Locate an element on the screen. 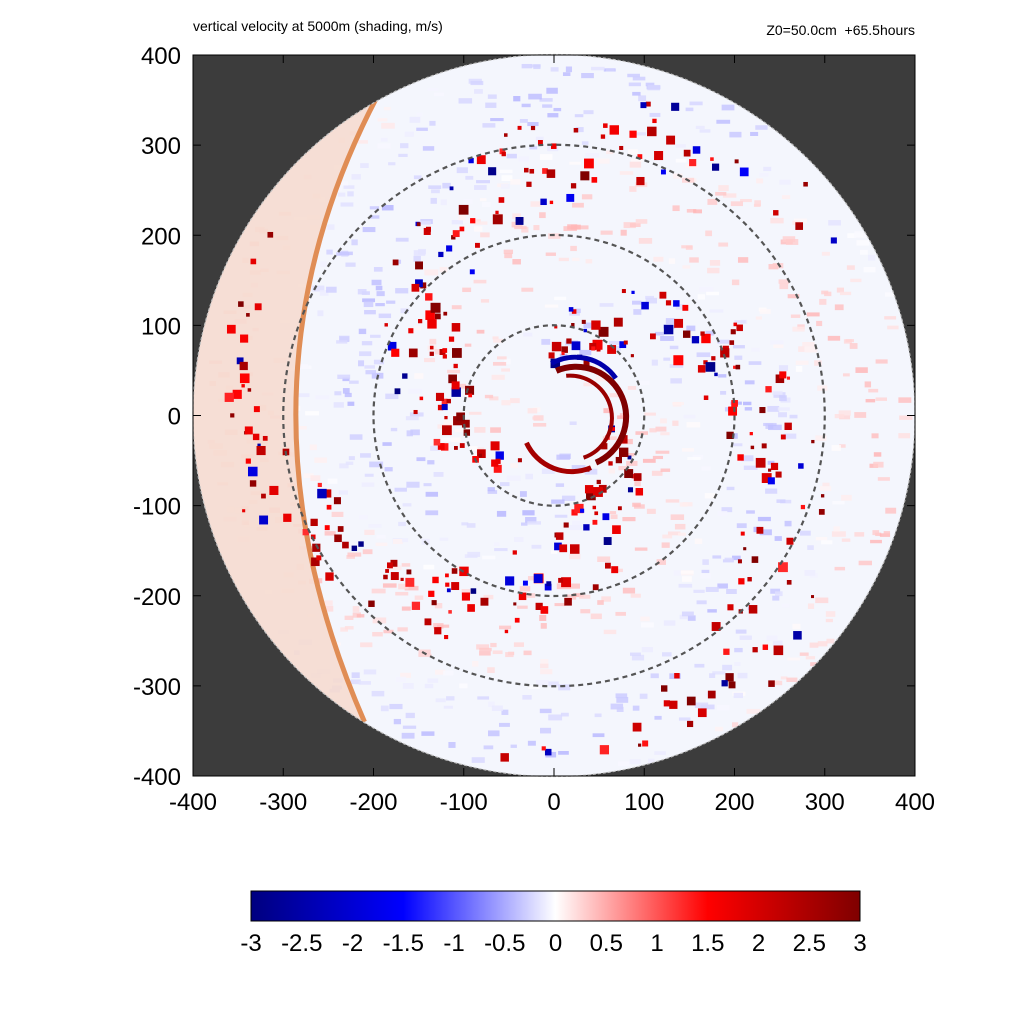  chart-annotation: Z0=50.0cm +65.5hours is located at coordinates (840, 30).